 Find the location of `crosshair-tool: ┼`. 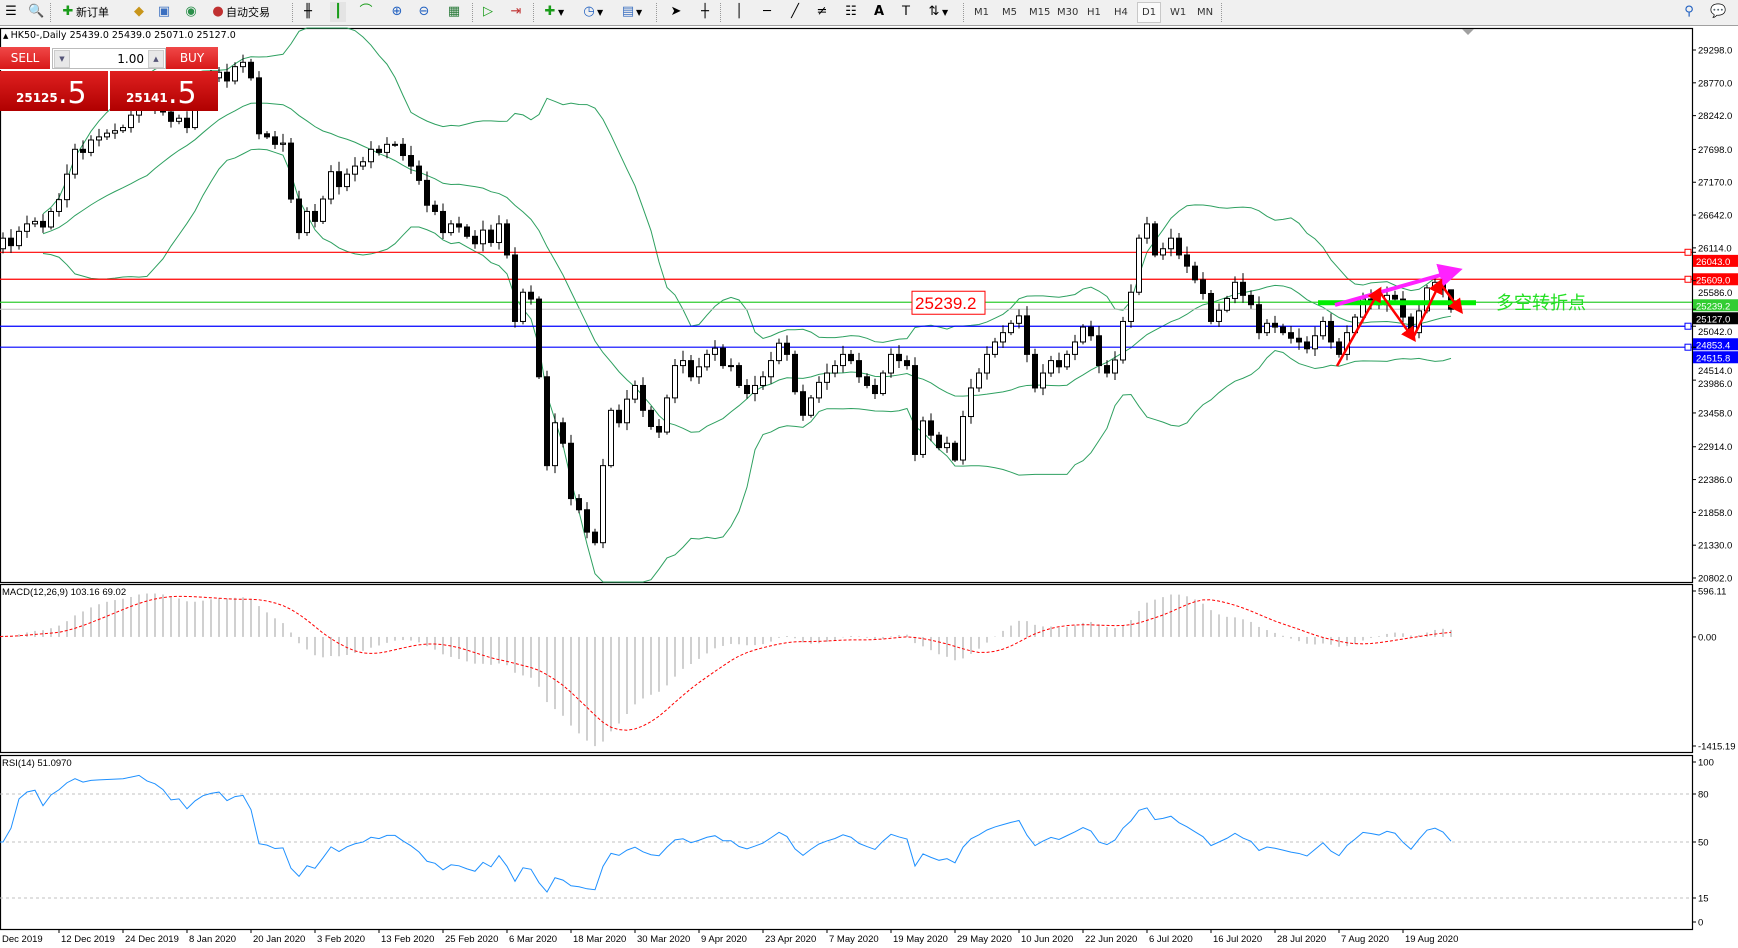

crosshair-tool: ┼ is located at coordinates (705, 12).